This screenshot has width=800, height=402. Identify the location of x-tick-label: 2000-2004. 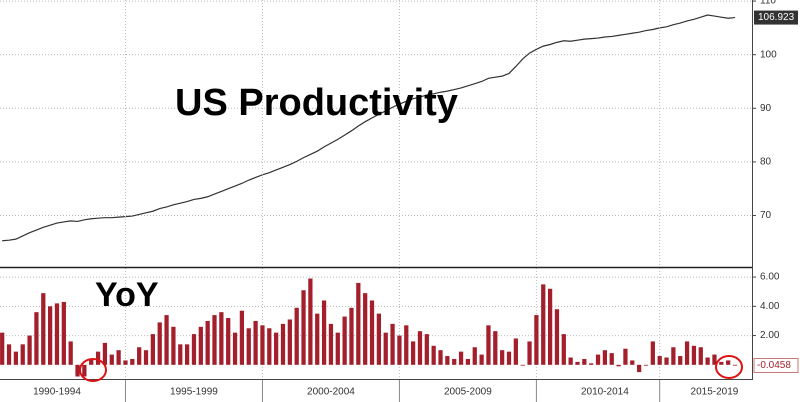
(331, 392).